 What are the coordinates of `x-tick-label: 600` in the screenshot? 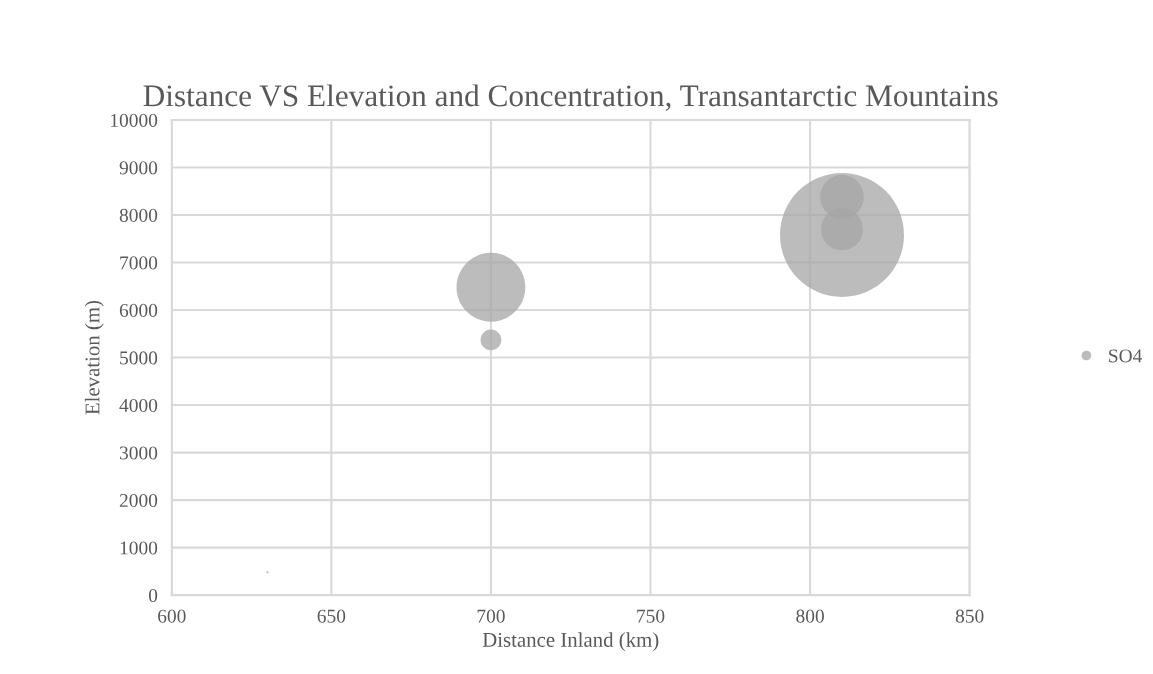 It's located at (172, 616).